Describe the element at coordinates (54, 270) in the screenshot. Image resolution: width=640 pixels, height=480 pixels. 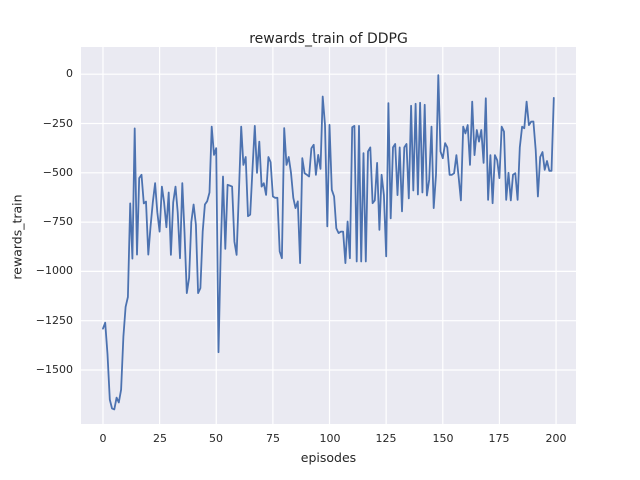
I see `y-tick-label: −1000` at that location.